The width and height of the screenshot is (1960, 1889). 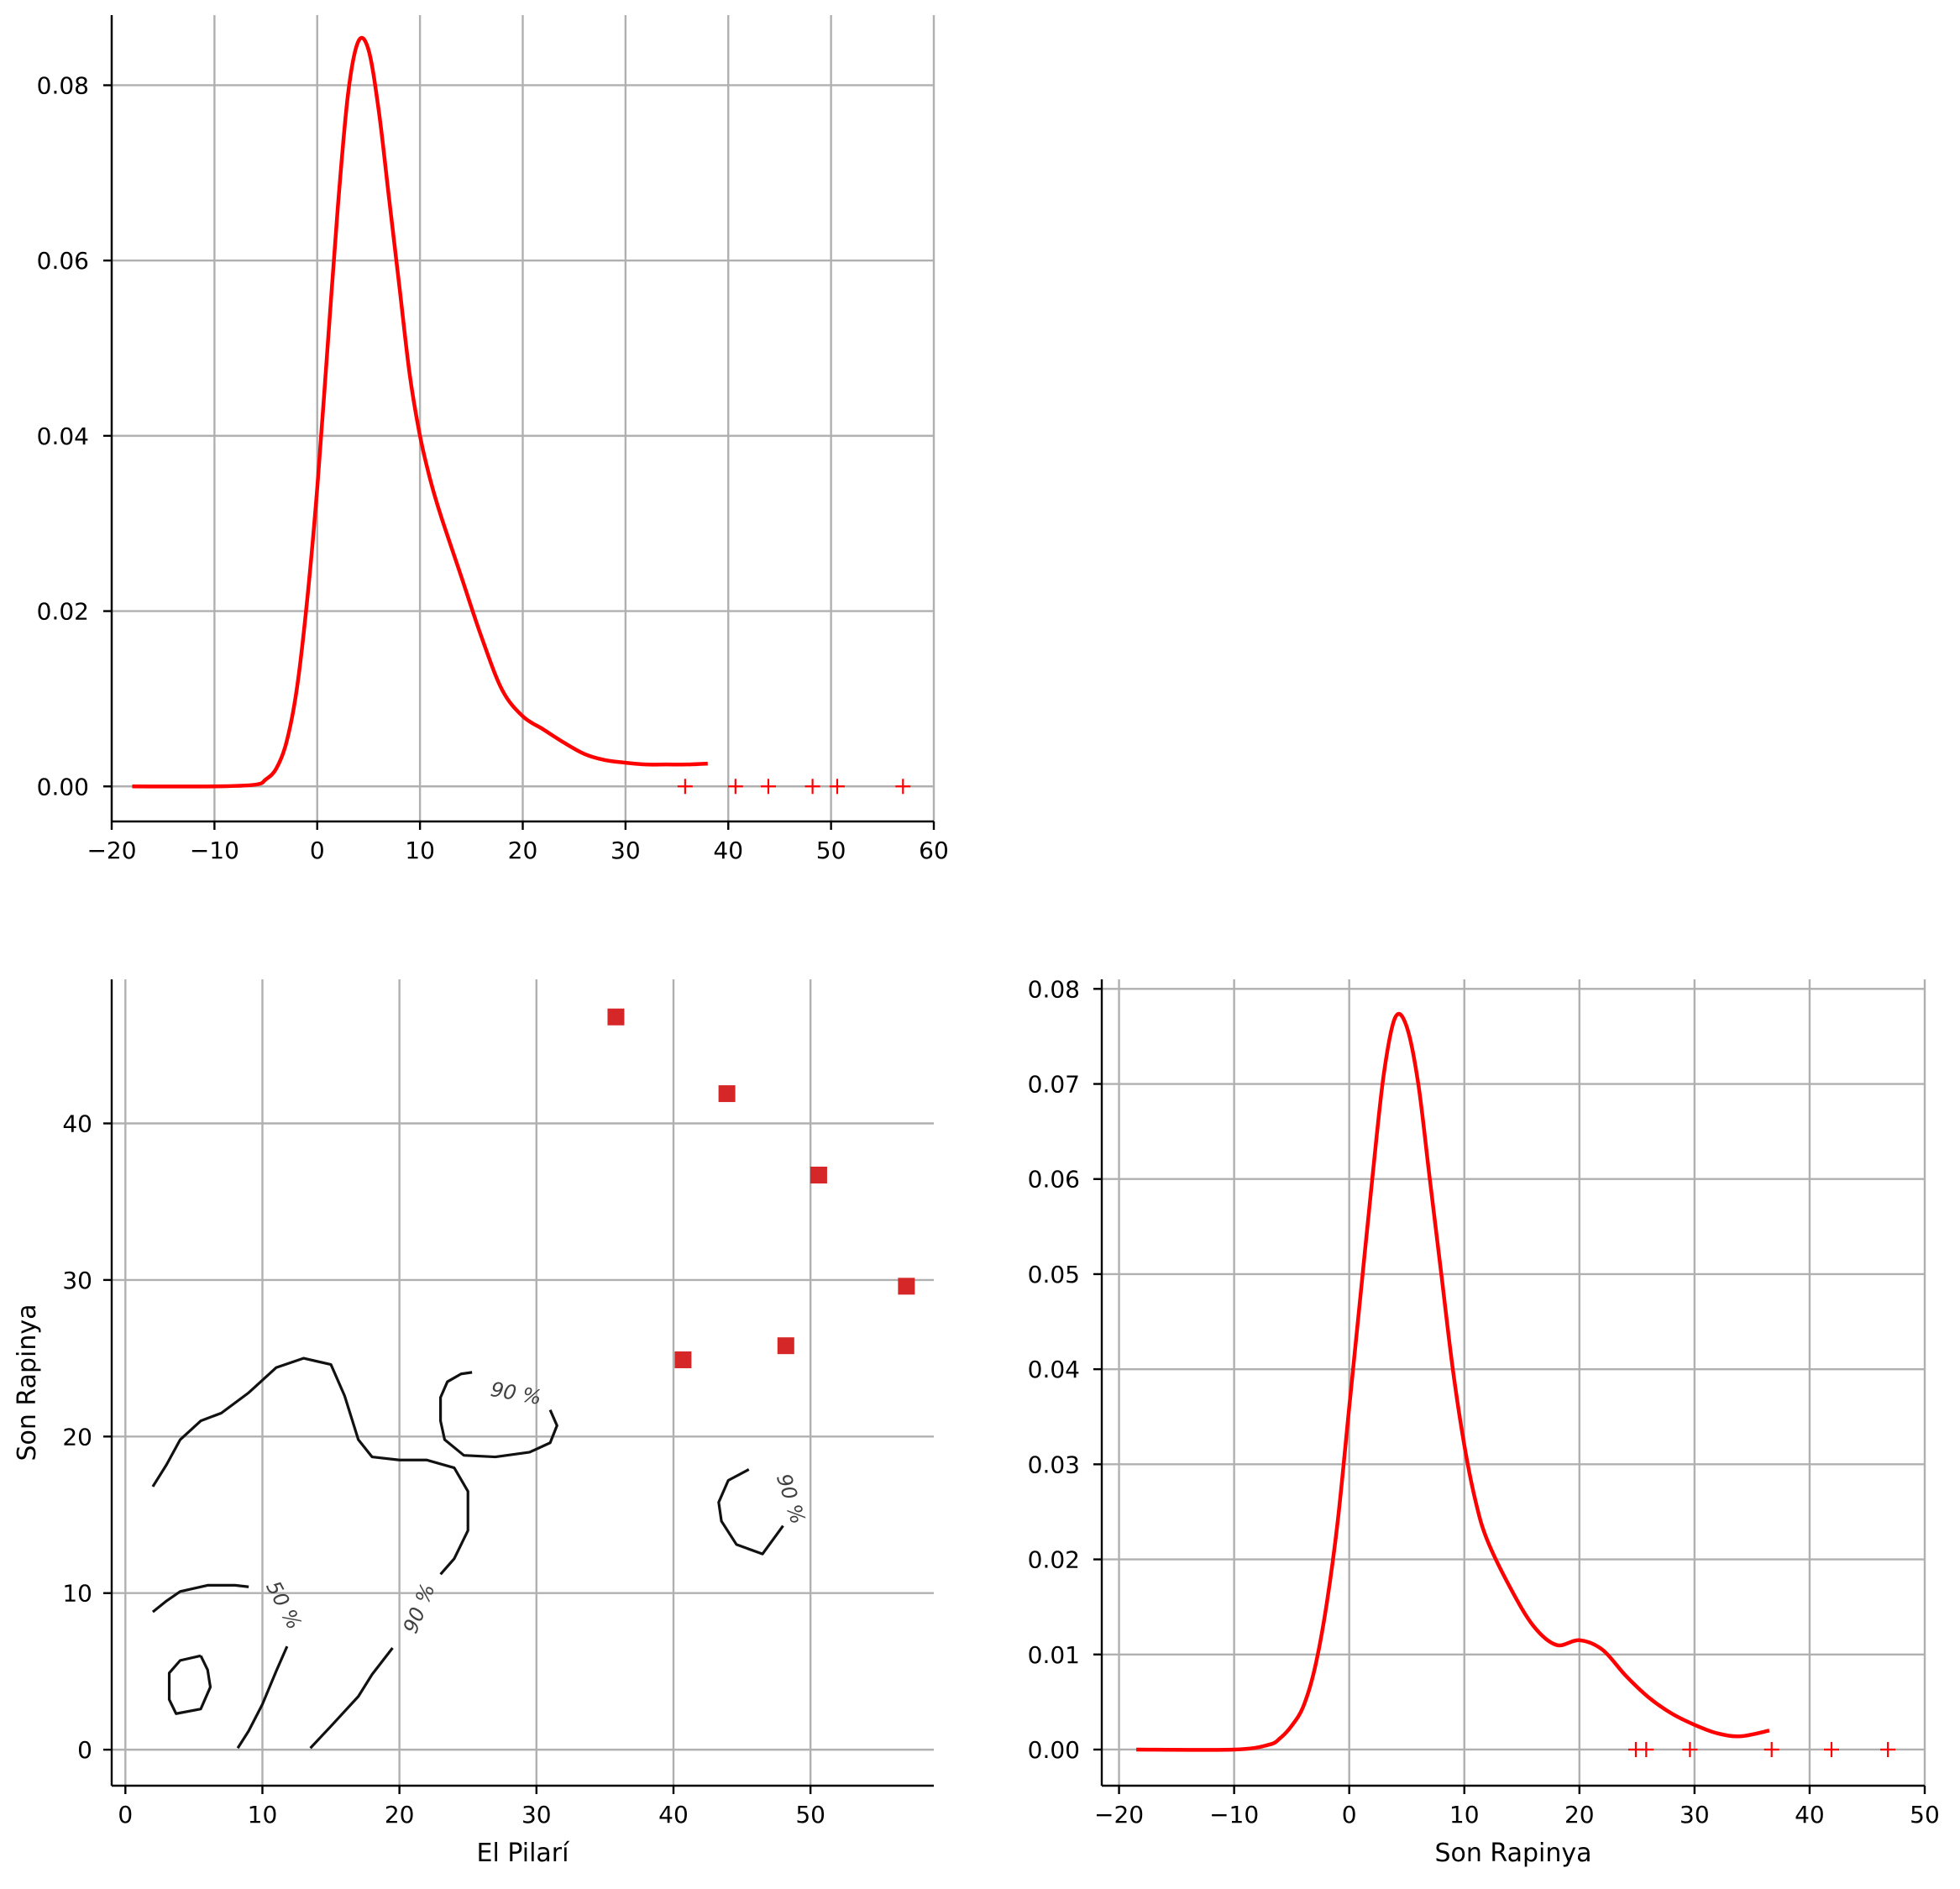 What do you see at coordinates (1054, 1274) in the screenshot?
I see `y-tick-label: 0.05` at bounding box center [1054, 1274].